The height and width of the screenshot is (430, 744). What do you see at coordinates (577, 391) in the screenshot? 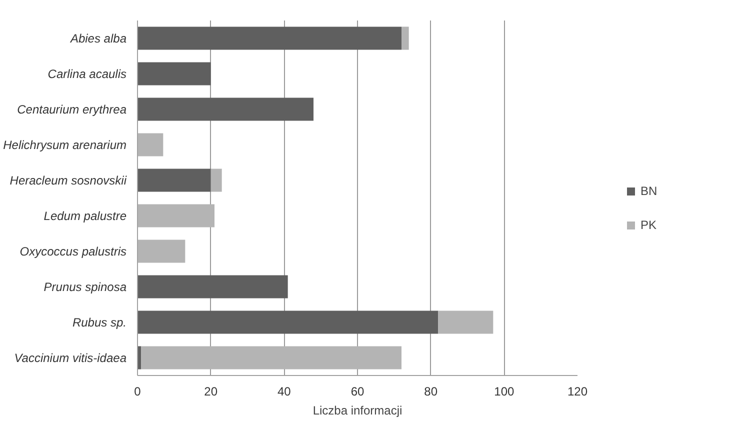
I see `x-tick-label: 120` at bounding box center [577, 391].